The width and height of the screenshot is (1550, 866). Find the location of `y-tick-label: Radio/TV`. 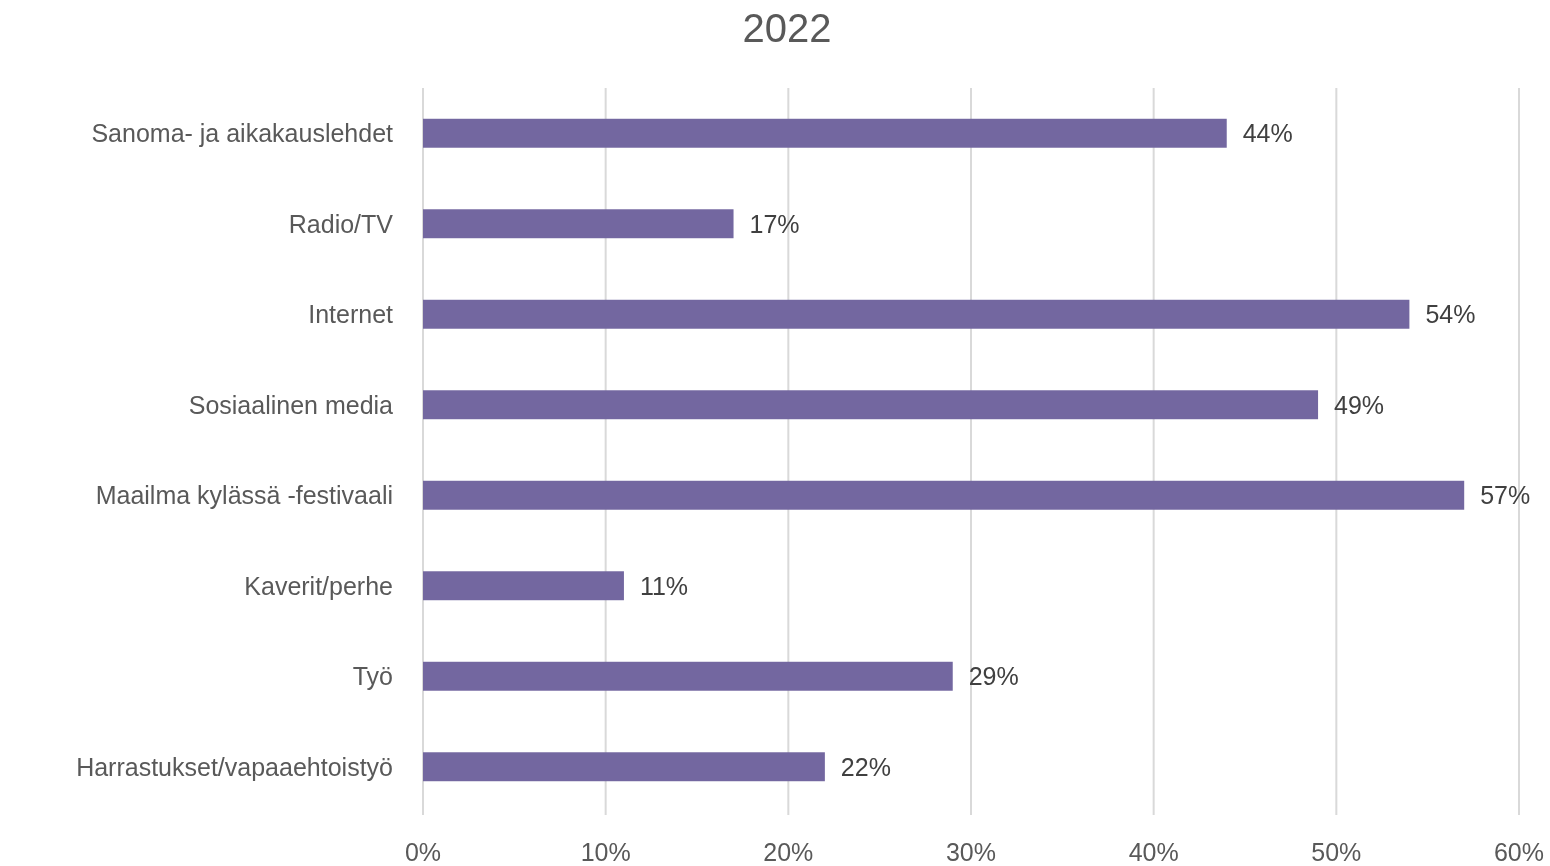

y-tick-label: Radio/TV is located at coordinates (341, 223).